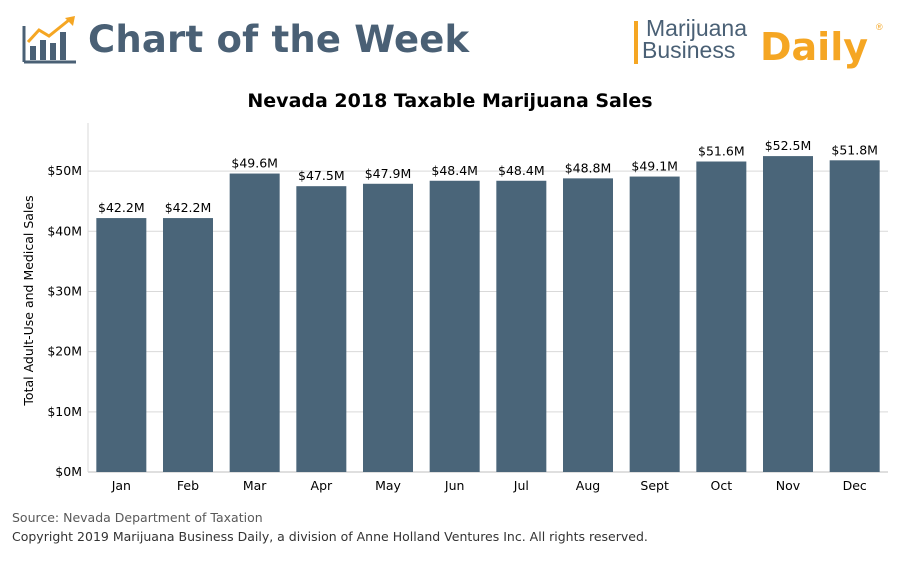 This screenshot has height=563, width=900. What do you see at coordinates (188, 485) in the screenshot?
I see `x-tick-label: Feb` at bounding box center [188, 485].